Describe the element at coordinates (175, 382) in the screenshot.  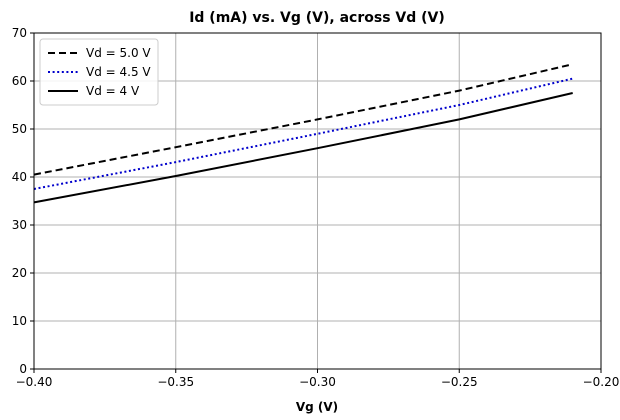
I see `x-tick-label: −0.35` at that location.